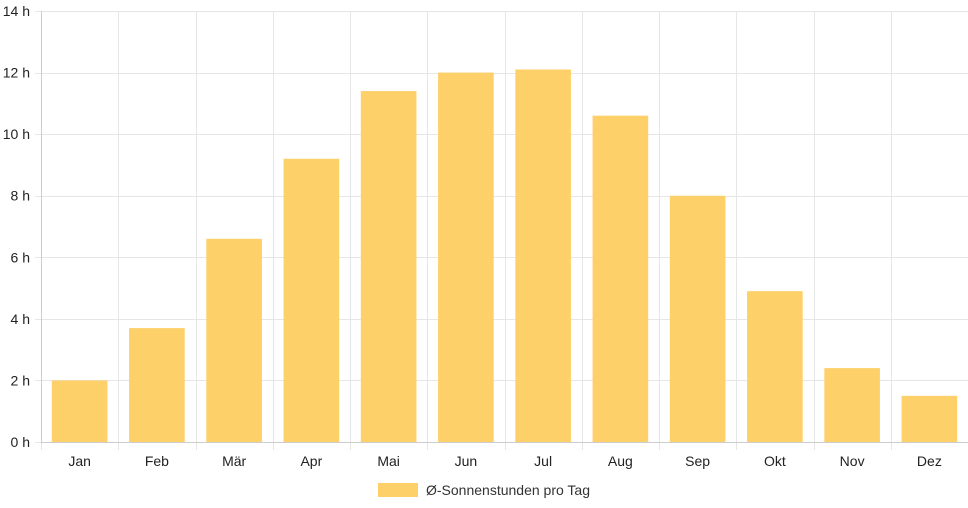  I want to click on x-tick-label: Mai, so click(388, 461).